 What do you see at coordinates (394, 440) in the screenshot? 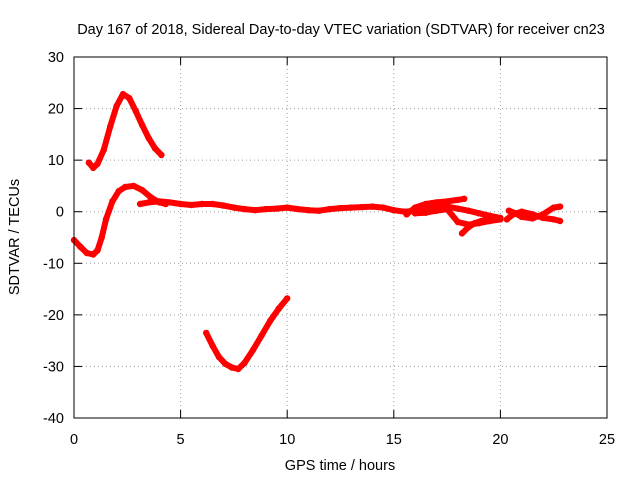
I see `x-tick-label: 15` at bounding box center [394, 440].